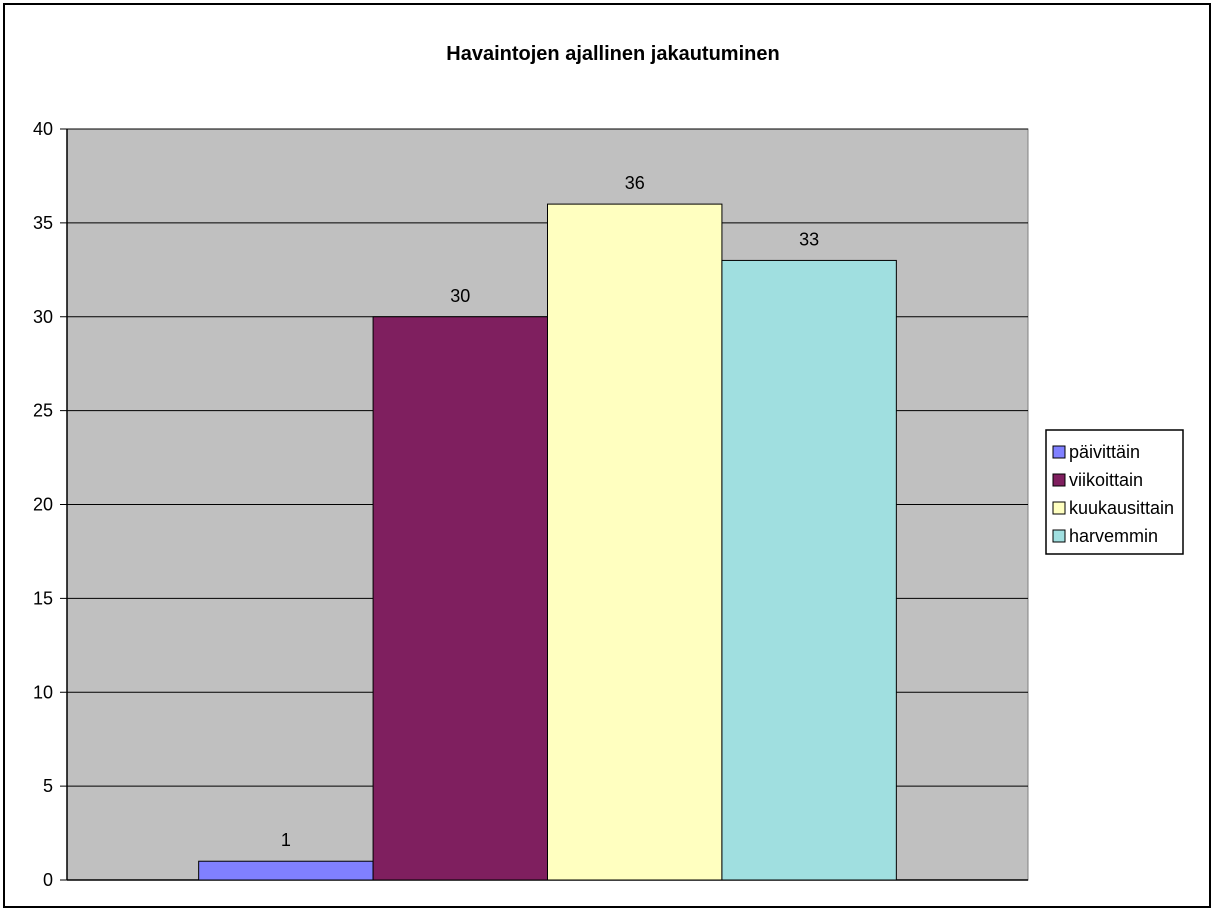 This screenshot has width=1215, height=912. Describe the element at coordinates (635, 183) in the screenshot. I see `data-label: 36` at that location.